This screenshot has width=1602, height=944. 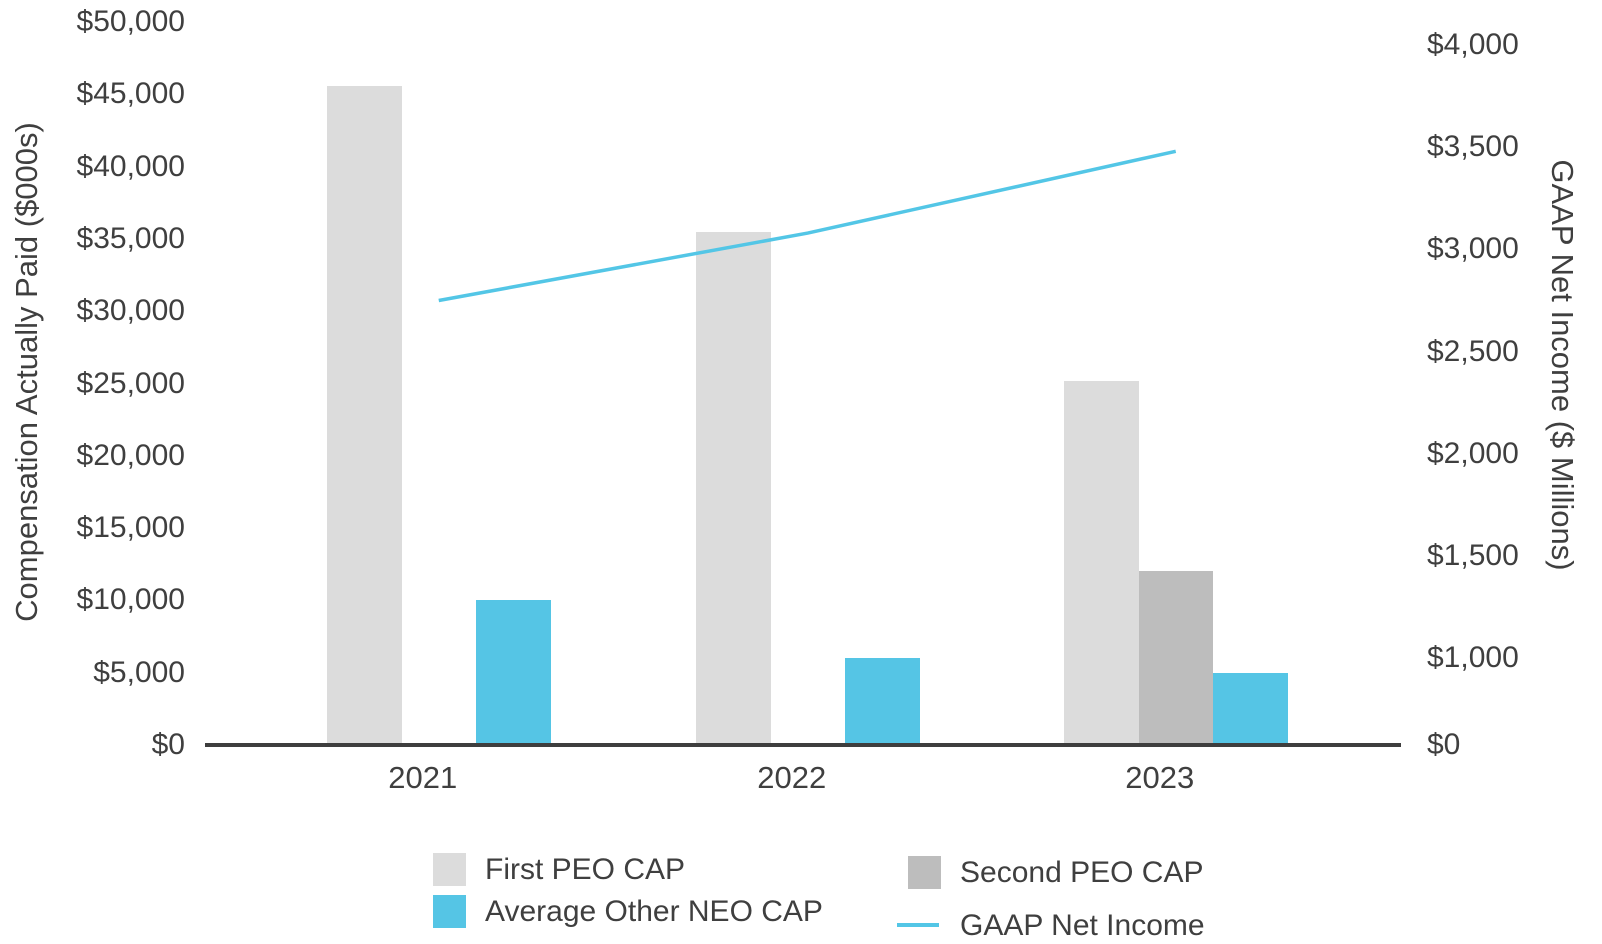 What do you see at coordinates (1473, 555) in the screenshot?
I see `right-axis-tick: $1,500` at bounding box center [1473, 555].